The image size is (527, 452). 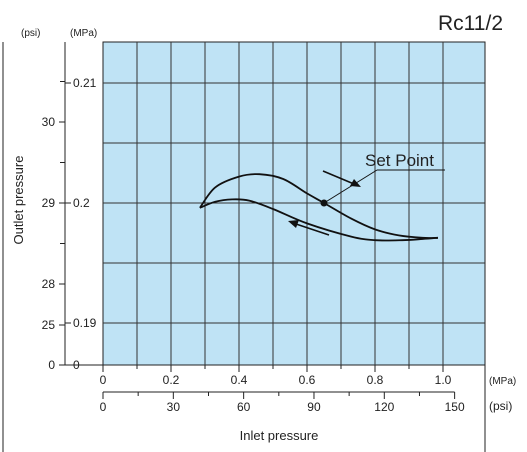 I want to click on x-mpa-tick-label: 1.0, so click(x=443, y=380).